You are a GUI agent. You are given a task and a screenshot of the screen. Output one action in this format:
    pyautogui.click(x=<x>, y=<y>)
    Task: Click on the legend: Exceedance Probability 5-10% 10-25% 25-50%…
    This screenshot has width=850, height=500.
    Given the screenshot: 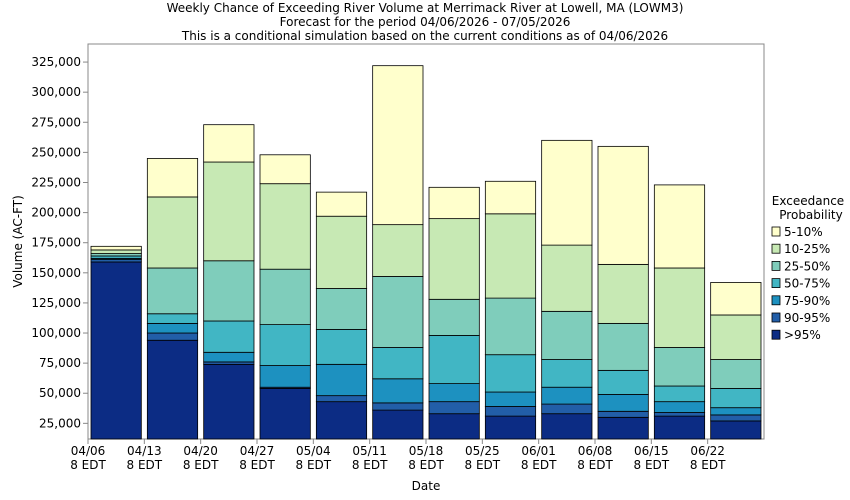 What is the action you would take?
    pyautogui.click(x=807, y=268)
    